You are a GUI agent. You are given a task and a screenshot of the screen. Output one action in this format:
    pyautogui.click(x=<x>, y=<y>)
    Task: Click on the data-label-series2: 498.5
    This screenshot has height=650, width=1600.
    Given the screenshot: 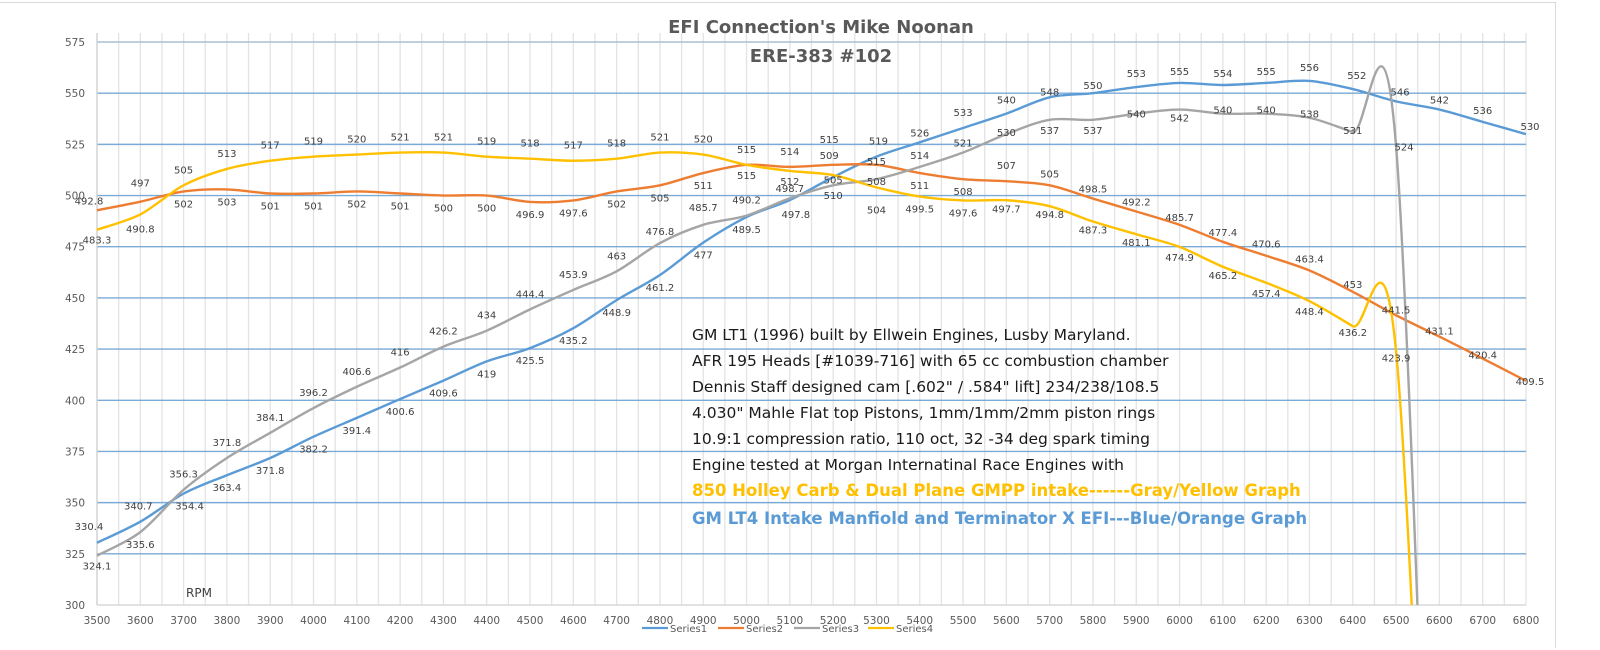 What is the action you would take?
    pyautogui.click(x=1093, y=190)
    